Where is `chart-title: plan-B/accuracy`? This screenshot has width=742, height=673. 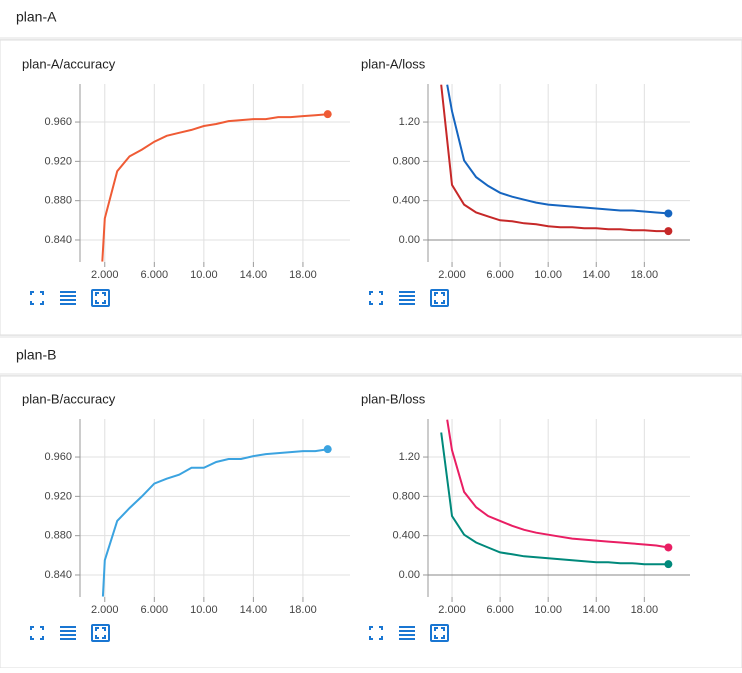 chart-title: plan-B/accuracy is located at coordinates (69, 398).